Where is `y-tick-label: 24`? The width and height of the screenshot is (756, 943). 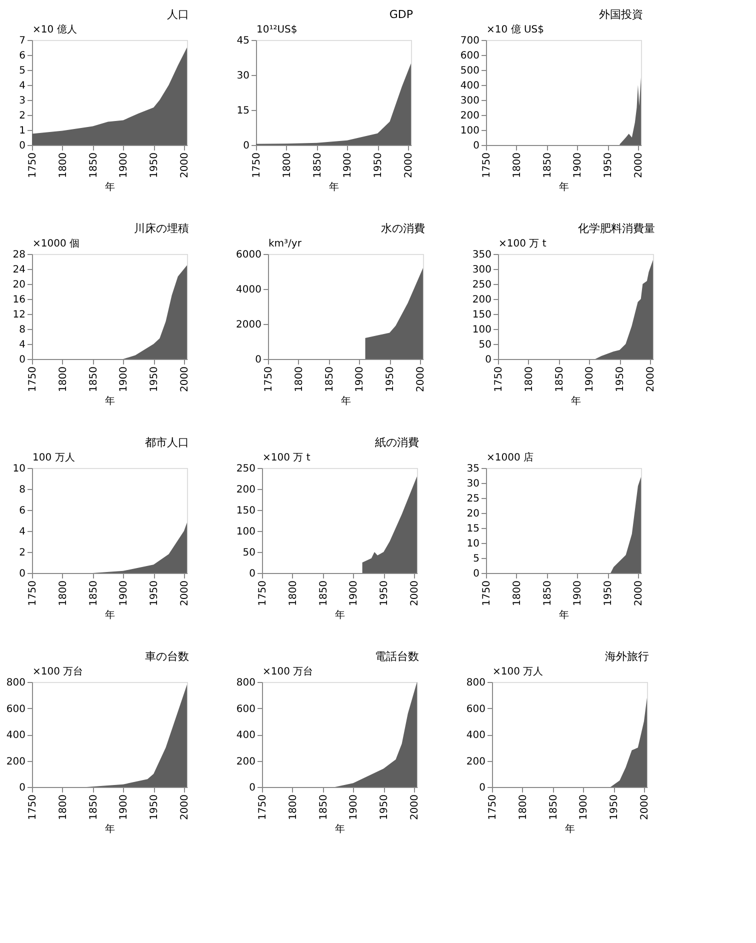
y-tick-label: 24 is located at coordinates (19, 270).